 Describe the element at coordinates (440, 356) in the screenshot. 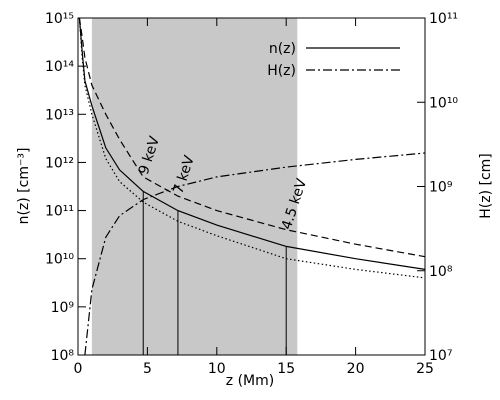

I see `y2-tick-label: 10⁷` at that location.